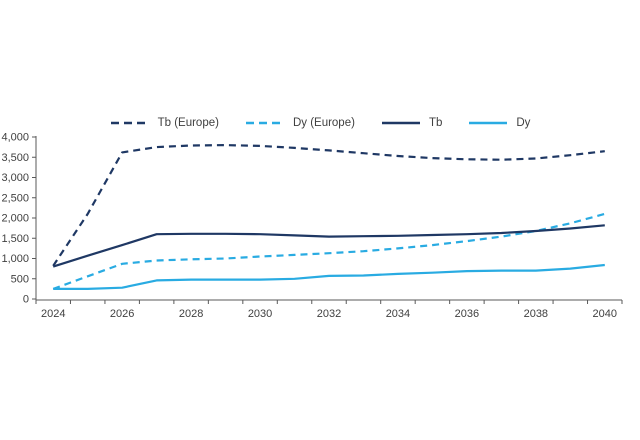 Image resolution: width=640 pixels, height=440 pixels. I want to click on series-line-dy, so click(329, 276).